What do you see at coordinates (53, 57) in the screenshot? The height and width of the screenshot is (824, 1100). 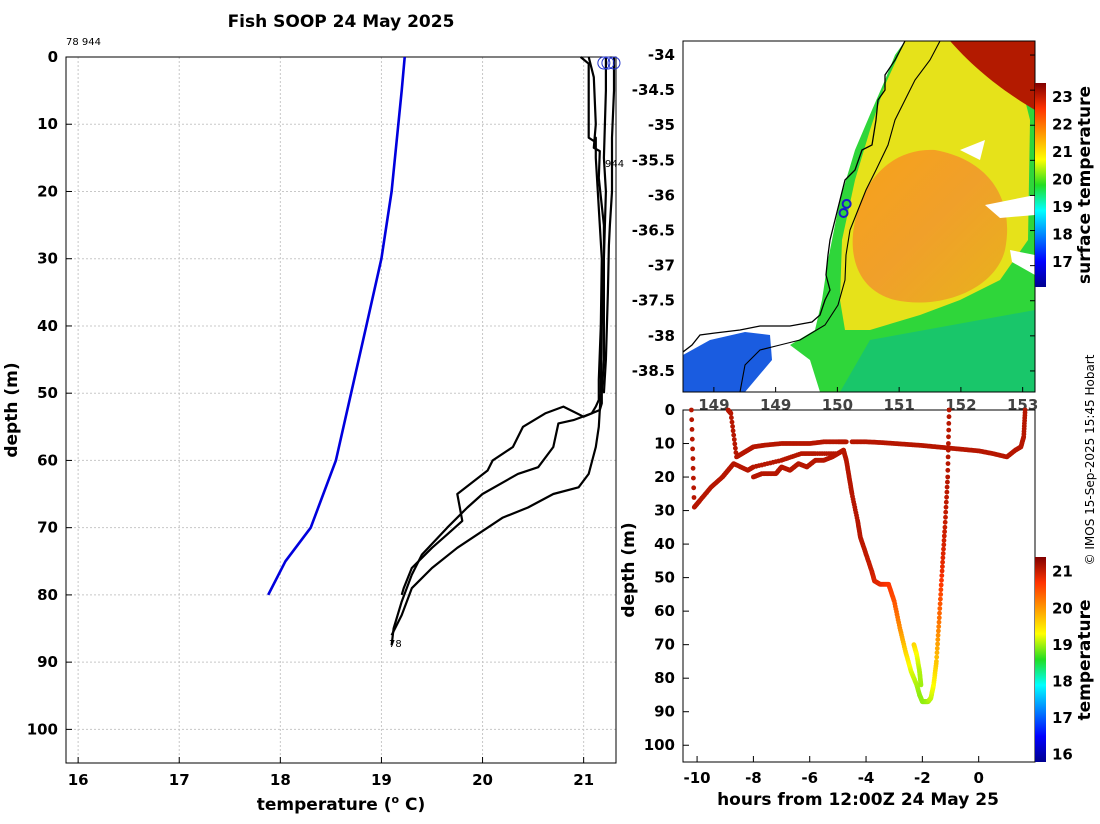 I see `profile-ytick-label: 0` at bounding box center [53, 57].